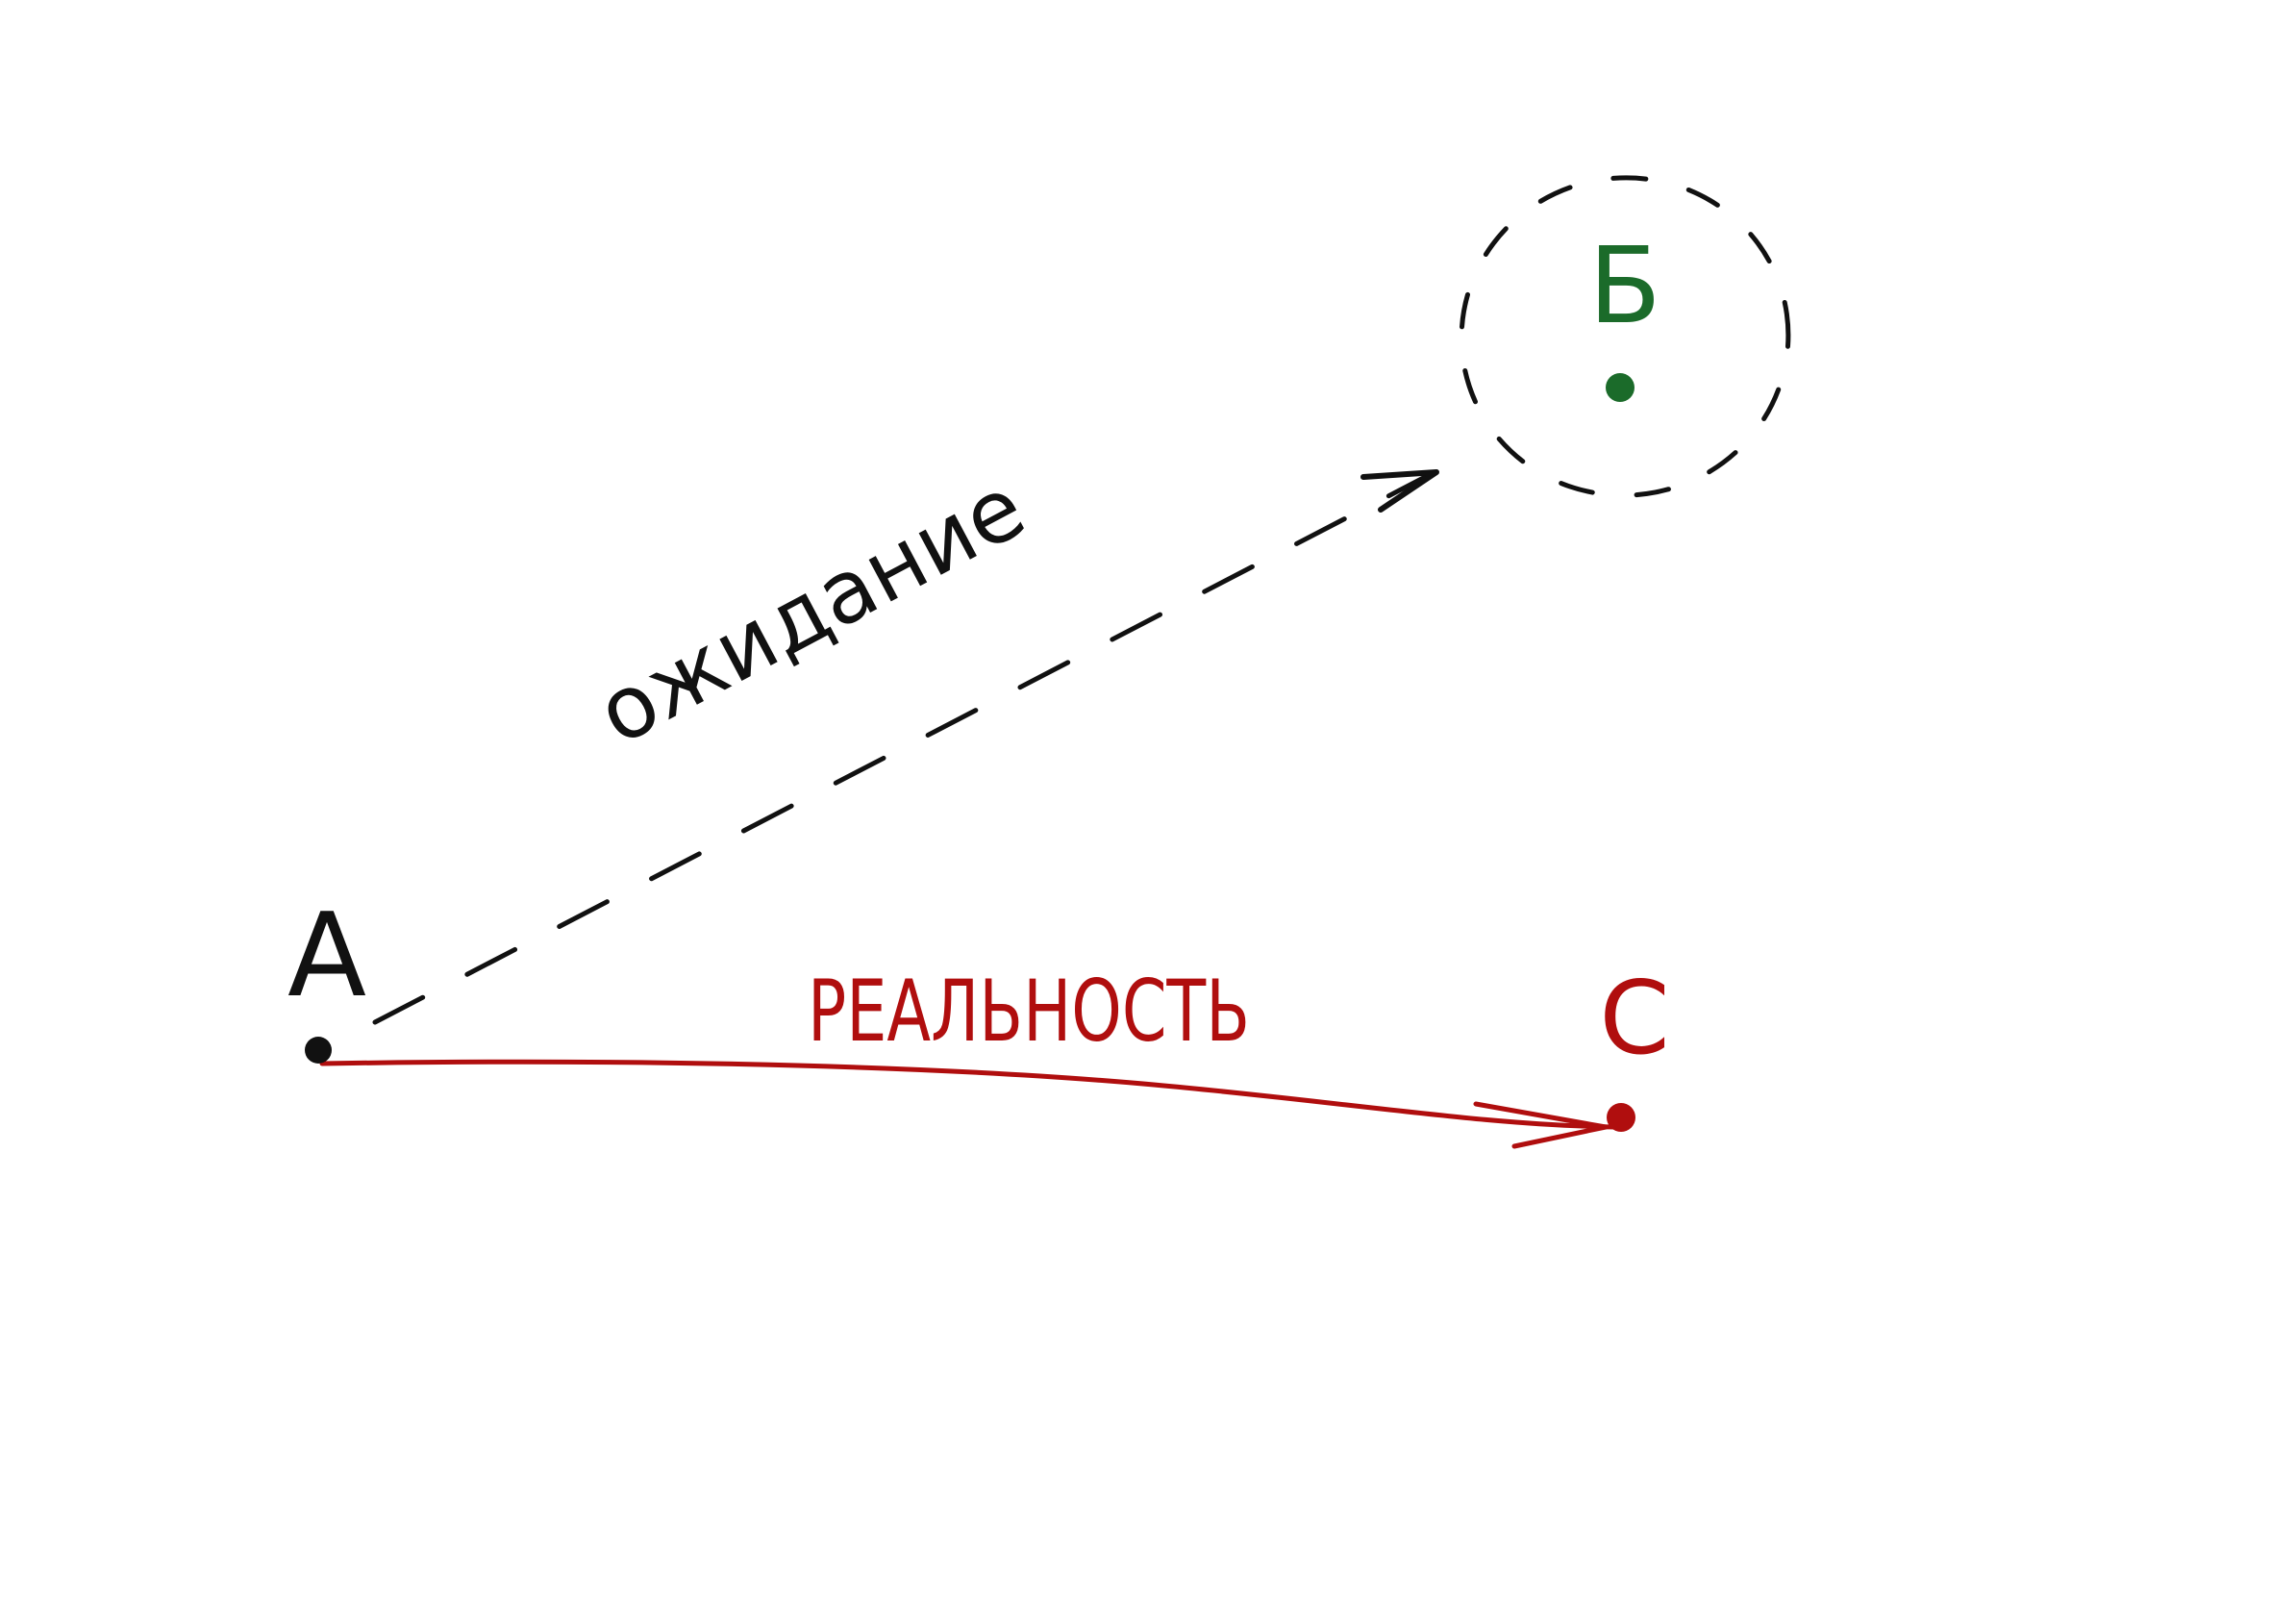 The width and height of the screenshot is (2296, 1604). What do you see at coordinates (318, 1050) in the screenshot?
I see `point-a-dot` at bounding box center [318, 1050].